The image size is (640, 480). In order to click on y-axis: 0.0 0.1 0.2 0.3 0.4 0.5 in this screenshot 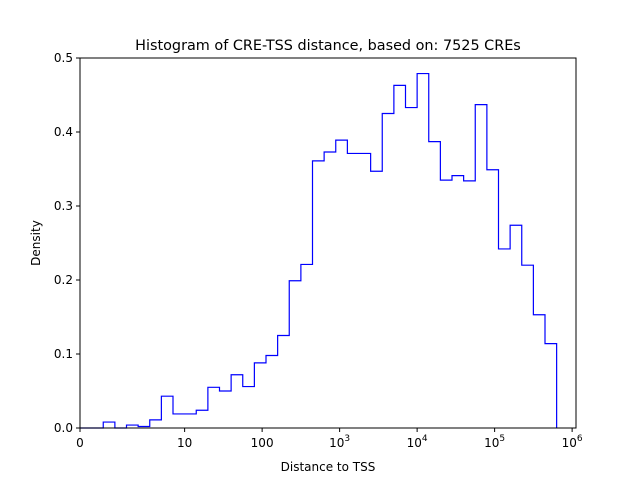, I will do `click(67, 243)`.